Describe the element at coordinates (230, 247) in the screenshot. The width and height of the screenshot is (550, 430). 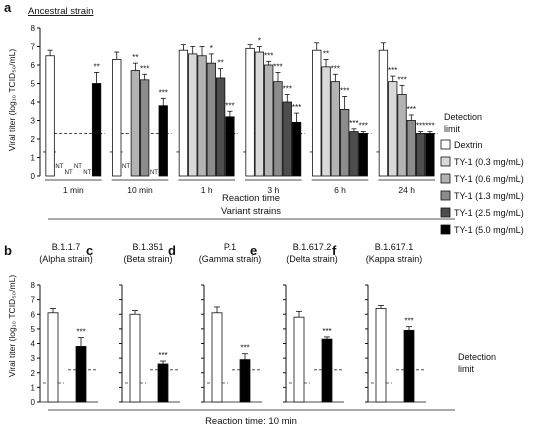
I see `panel-d-title: P.1` at that location.